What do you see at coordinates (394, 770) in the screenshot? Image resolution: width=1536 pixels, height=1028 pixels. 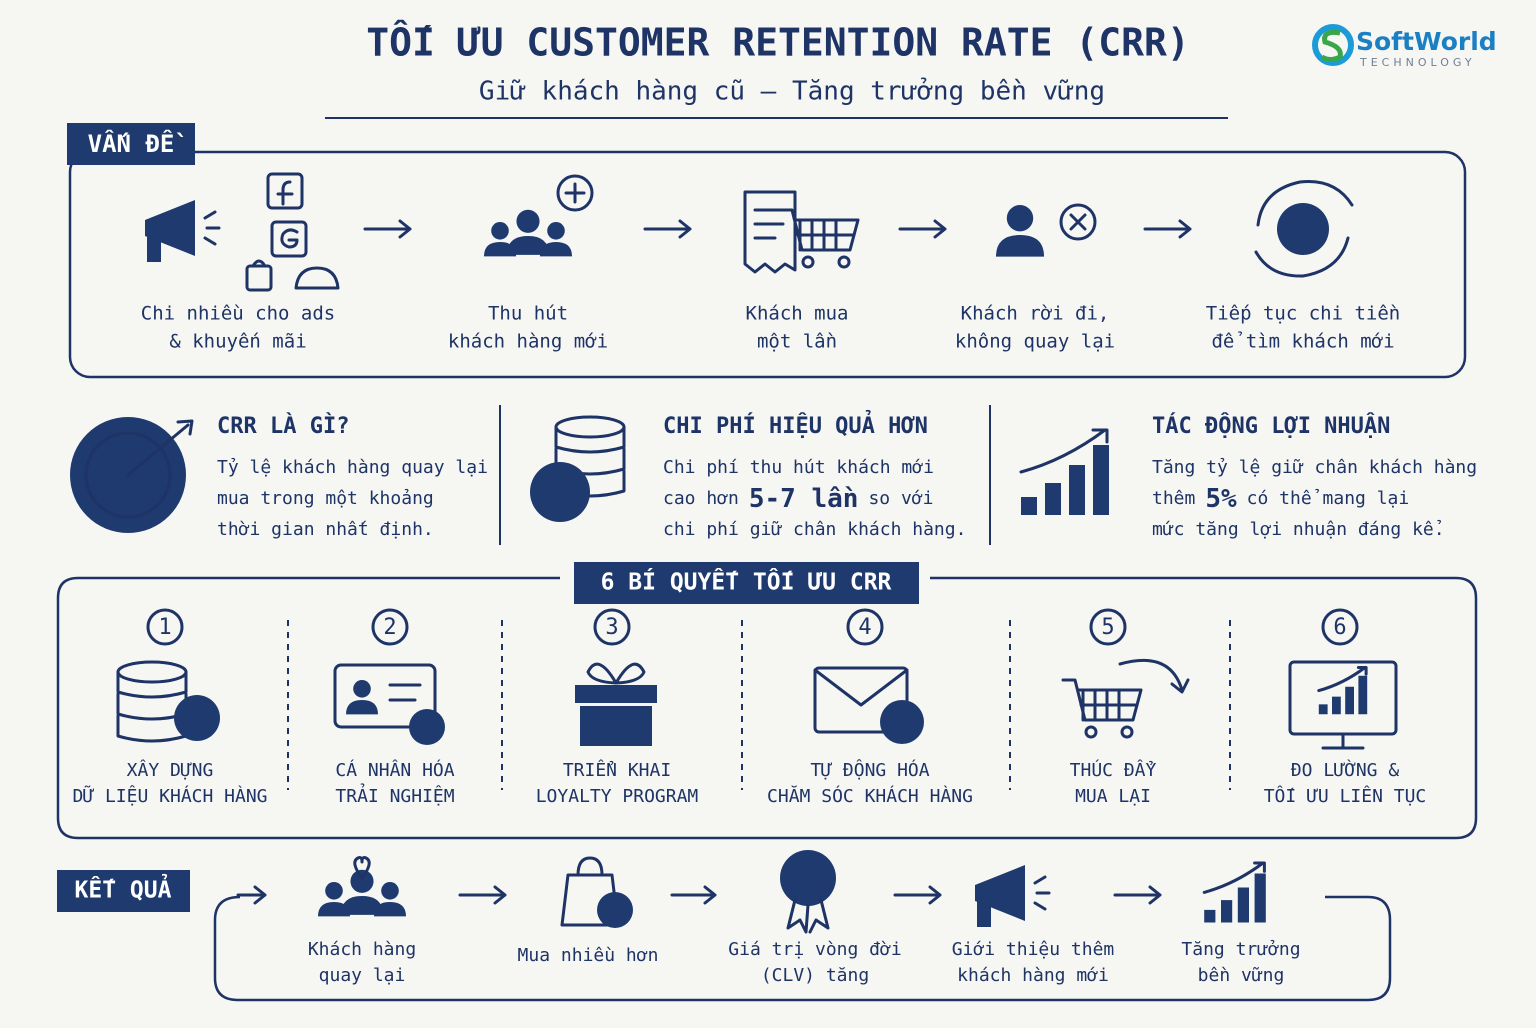 I see `tip-text: CÁ NHÂN HÓA` at bounding box center [394, 770].